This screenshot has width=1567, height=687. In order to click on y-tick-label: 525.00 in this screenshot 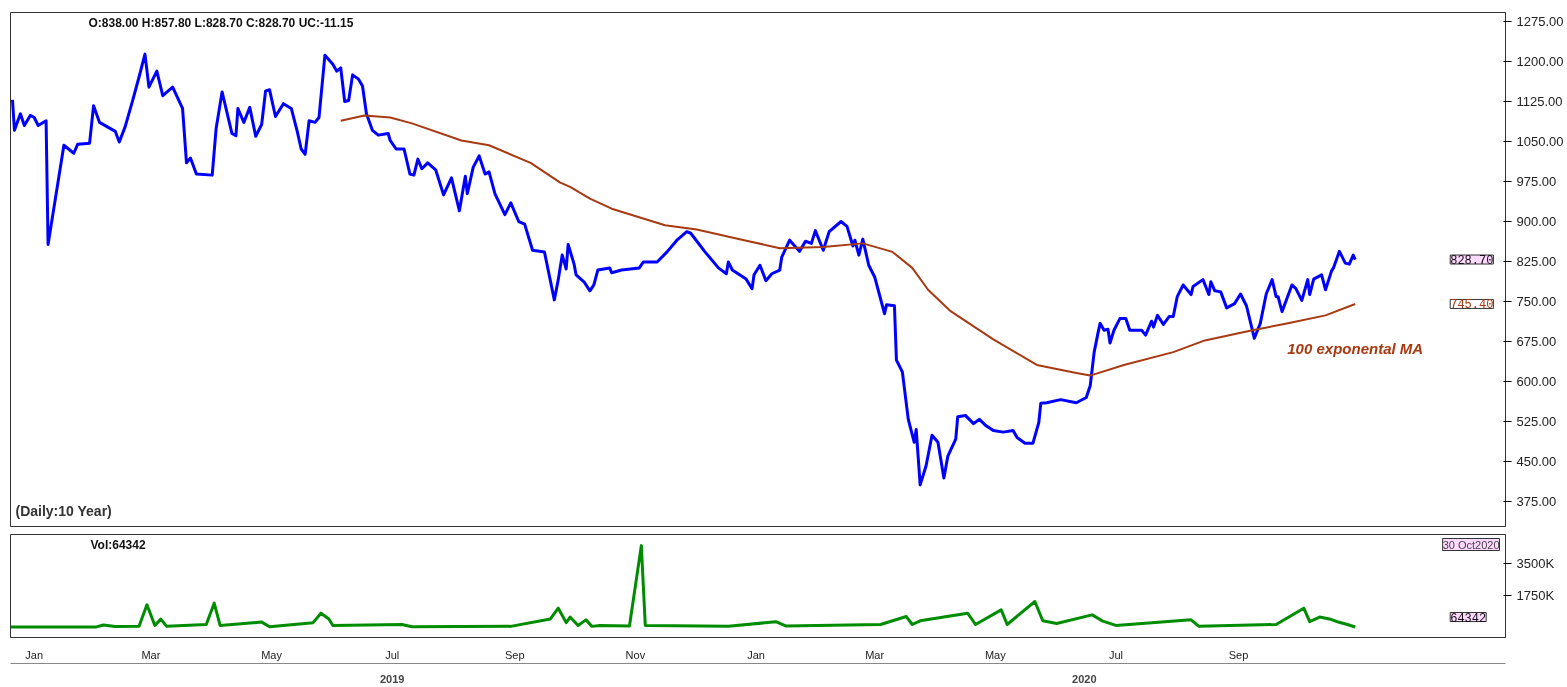, I will do `click(1536, 421)`.